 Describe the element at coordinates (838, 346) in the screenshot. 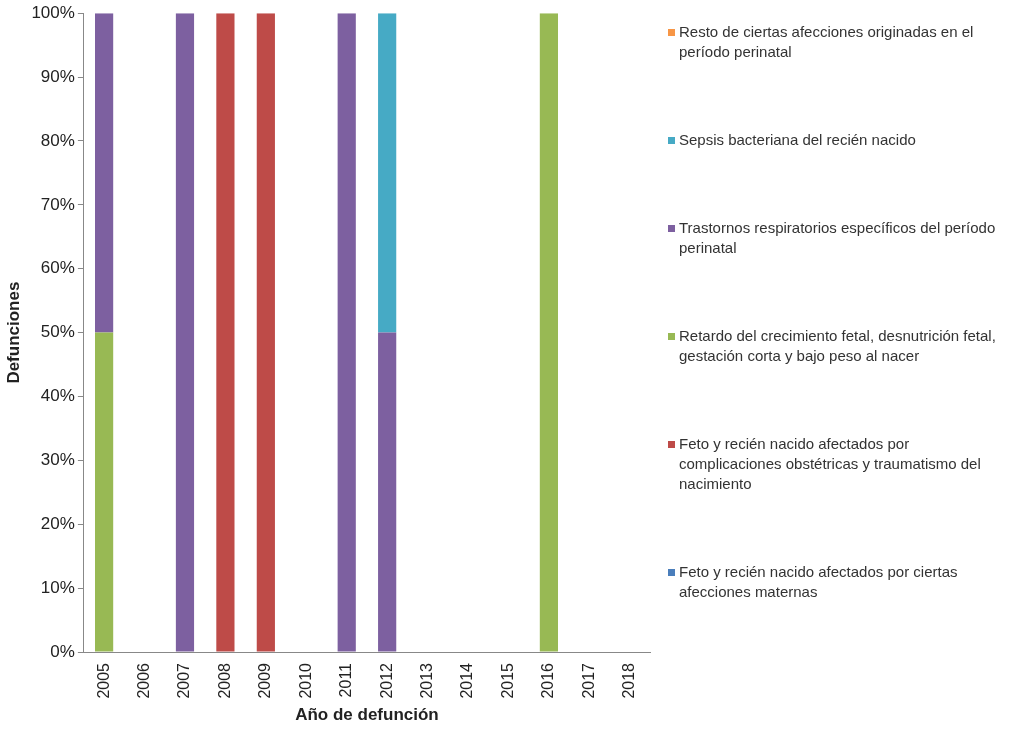

I see `legend-label: Retardo del crecimiento fetal, desnutrición fetal, gestación corta y bajo peso al nacer` at that location.